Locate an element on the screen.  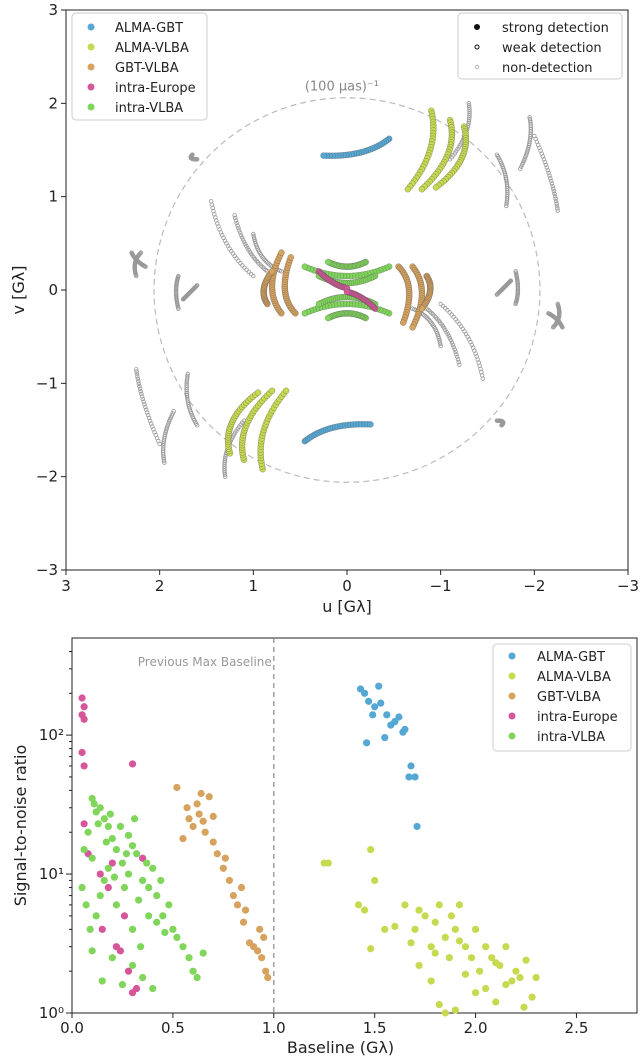
circle-label: (100 μas)⁻¹ is located at coordinates (342, 86).